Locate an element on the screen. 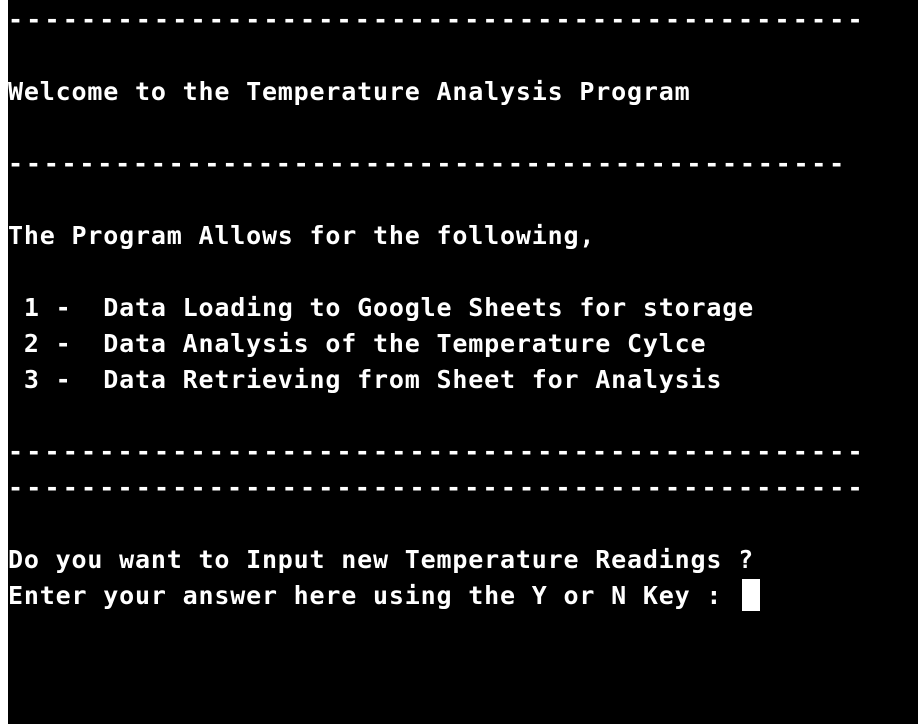  intro-text: The Program Allows for the following, is located at coordinates (302, 235).